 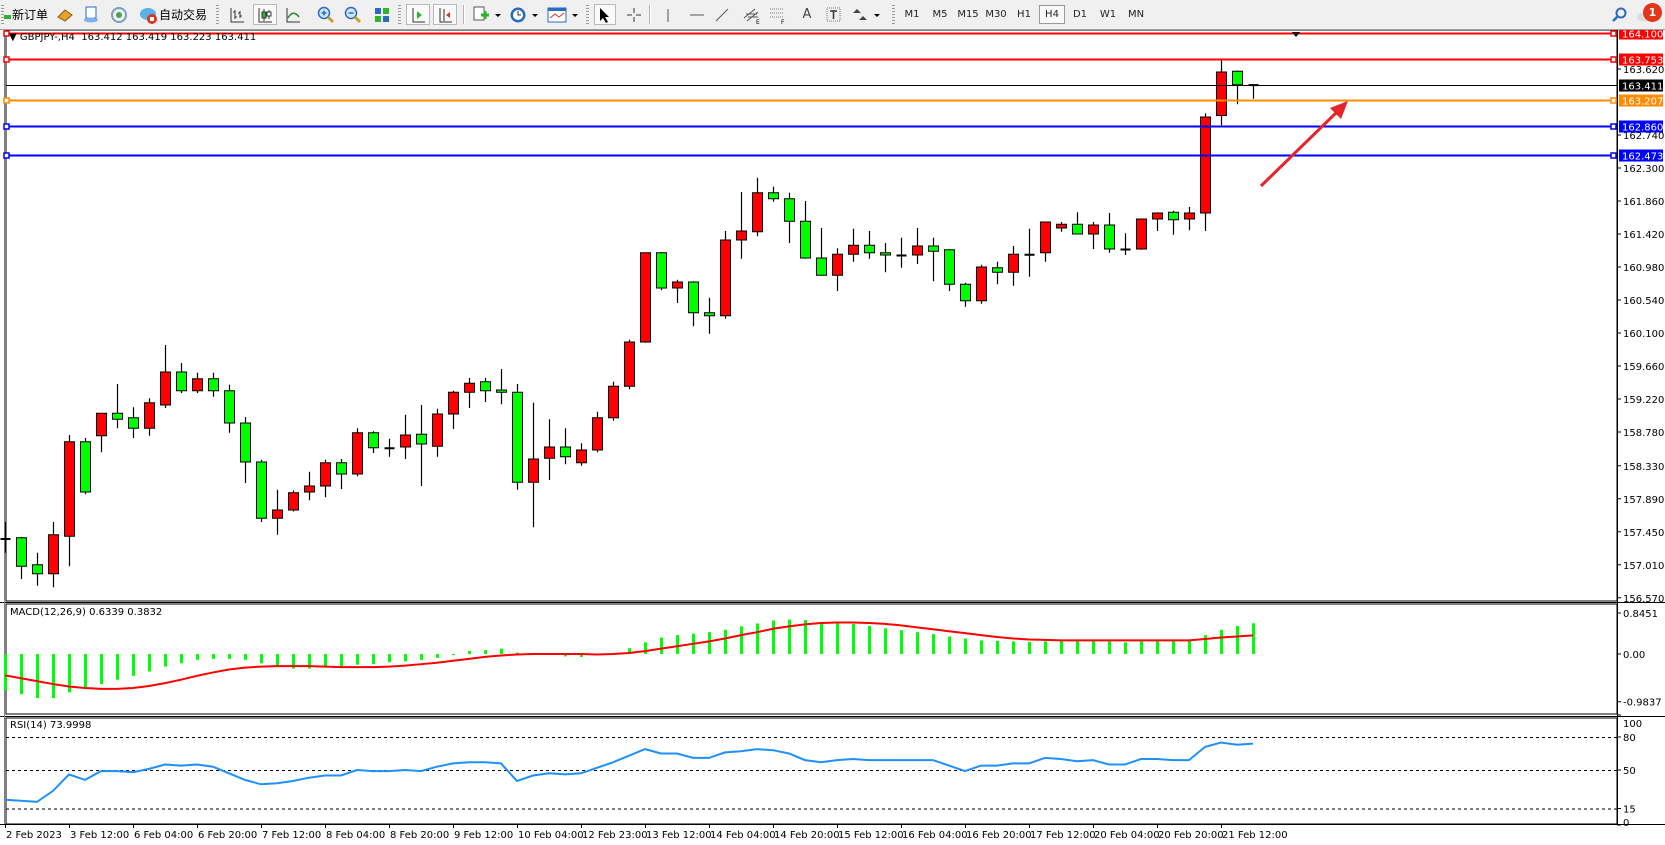 I want to click on zoom-out-button, so click(x=353, y=14).